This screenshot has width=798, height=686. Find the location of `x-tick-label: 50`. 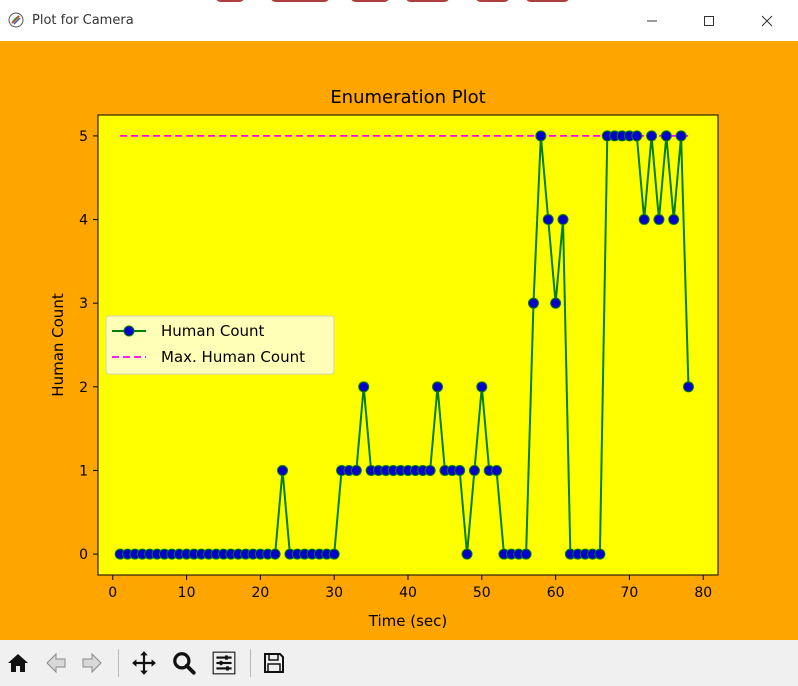

x-tick-label: 50 is located at coordinates (482, 593).